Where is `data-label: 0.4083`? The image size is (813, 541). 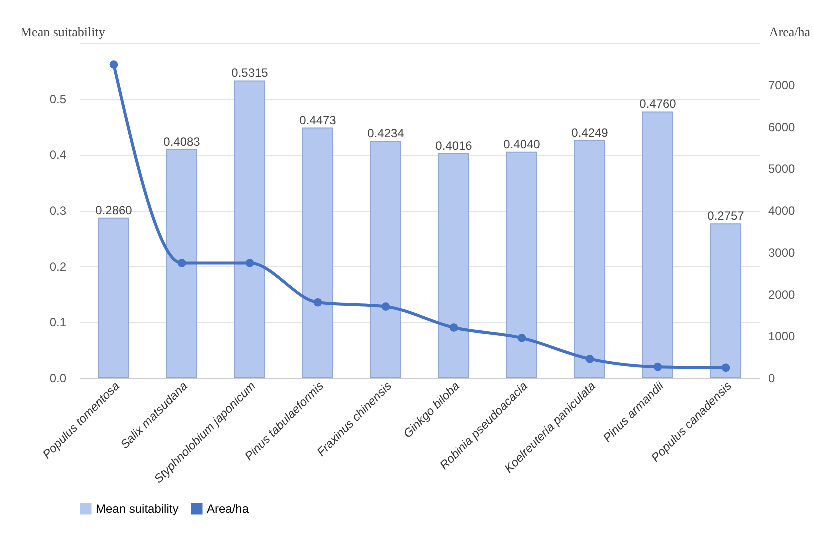
data-label: 0.4083 is located at coordinates (182, 142).